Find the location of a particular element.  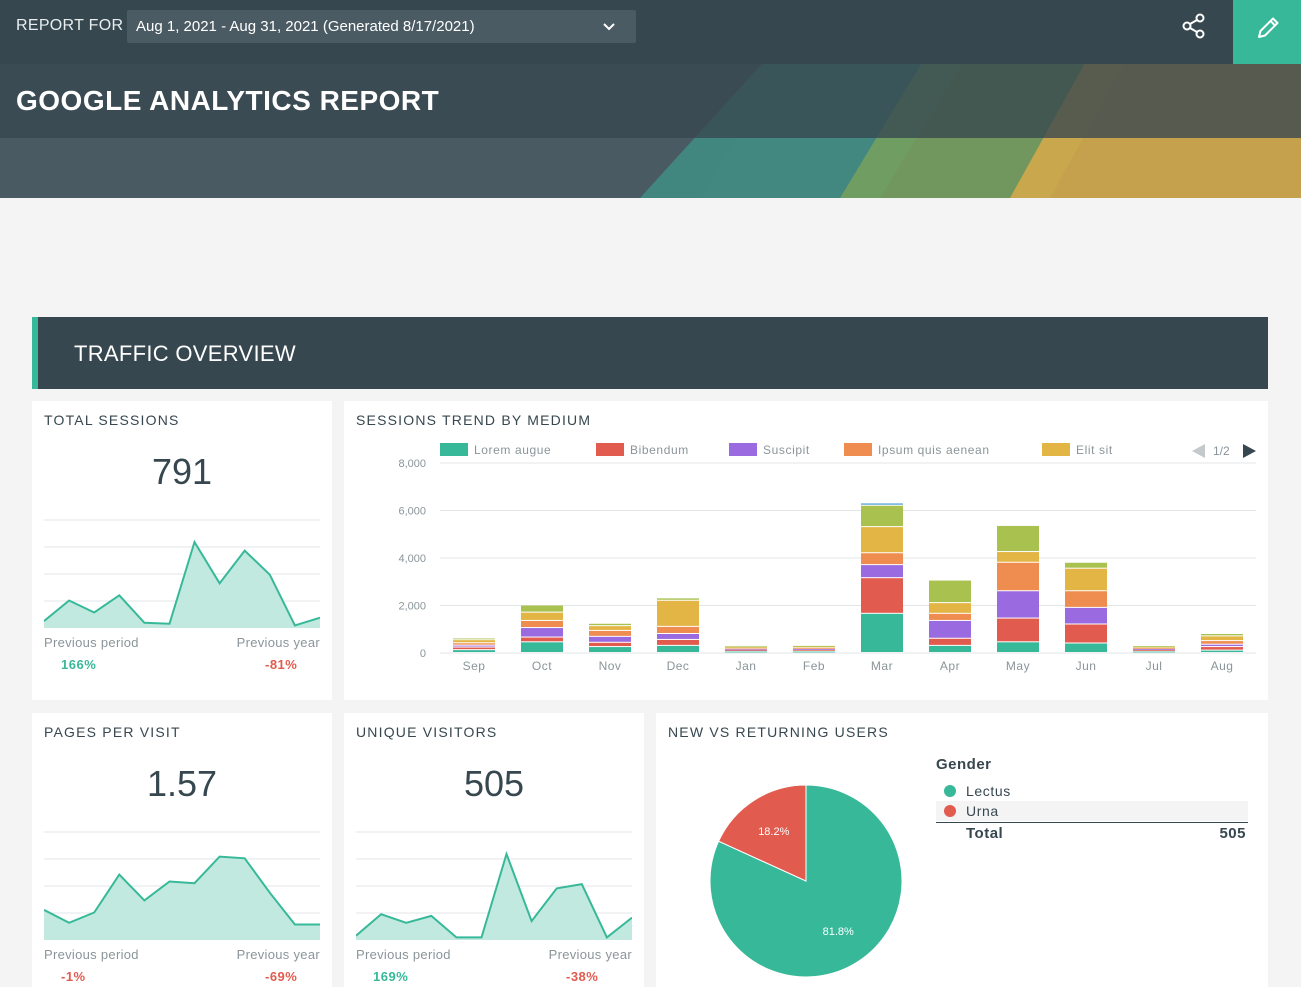

previous-period-label: Previous period is located at coordinates (403, 954).